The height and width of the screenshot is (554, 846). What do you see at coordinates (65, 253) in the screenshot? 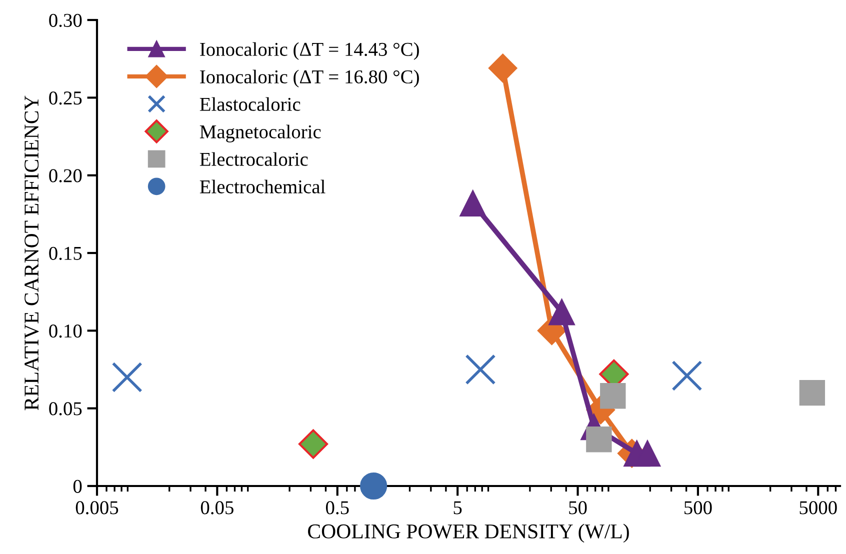
I see `y-tick-label: 0.15` at bounding box center [65, 253].